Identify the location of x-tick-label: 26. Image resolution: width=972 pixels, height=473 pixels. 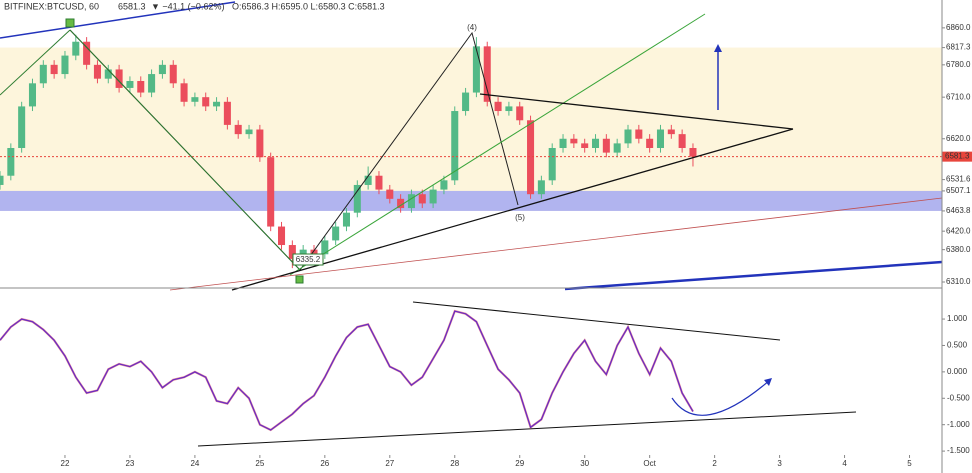
(324, 463).